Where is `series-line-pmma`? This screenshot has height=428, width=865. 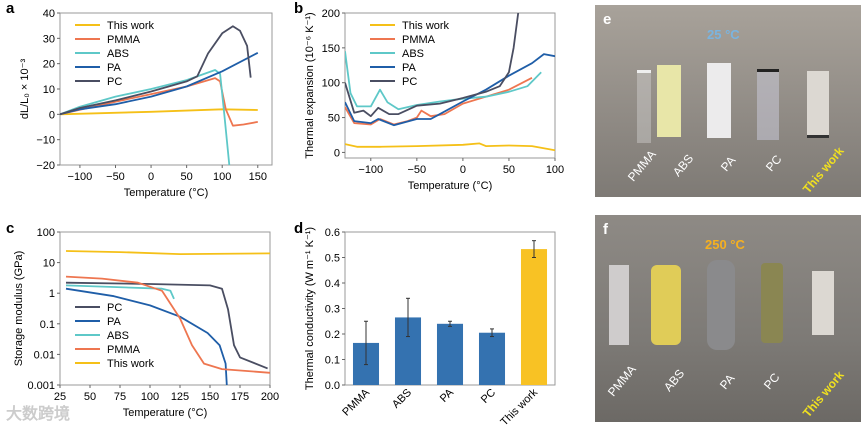 series-line-pmma is located at coordinates (159, 102).